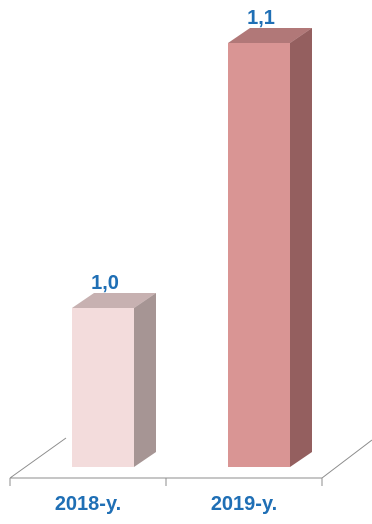 This screenshot has height=524, width=372. Describe the element at coordinates (38, 458) in the screenshot. I see `floor-left-edge` at that location.